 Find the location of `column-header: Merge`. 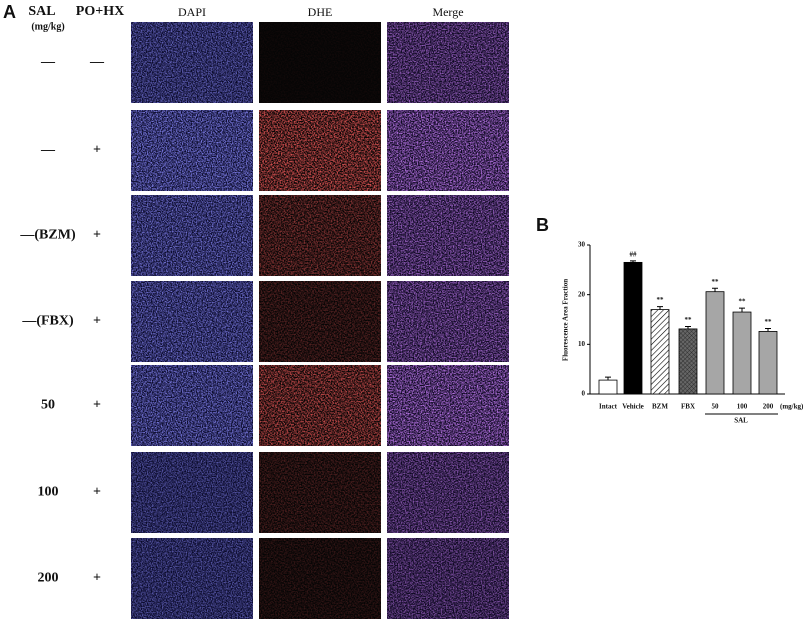

column-header: Merge is located at coordinates (447, 12).